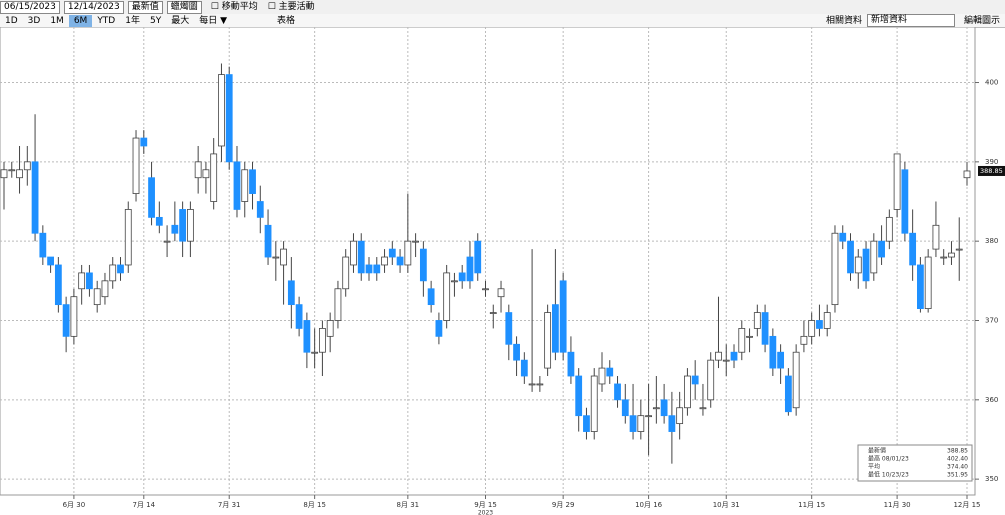 The height and width of the screenshot is (515, 1005). I want to click on x-tick-label: 11月 15, so click(811, 505).